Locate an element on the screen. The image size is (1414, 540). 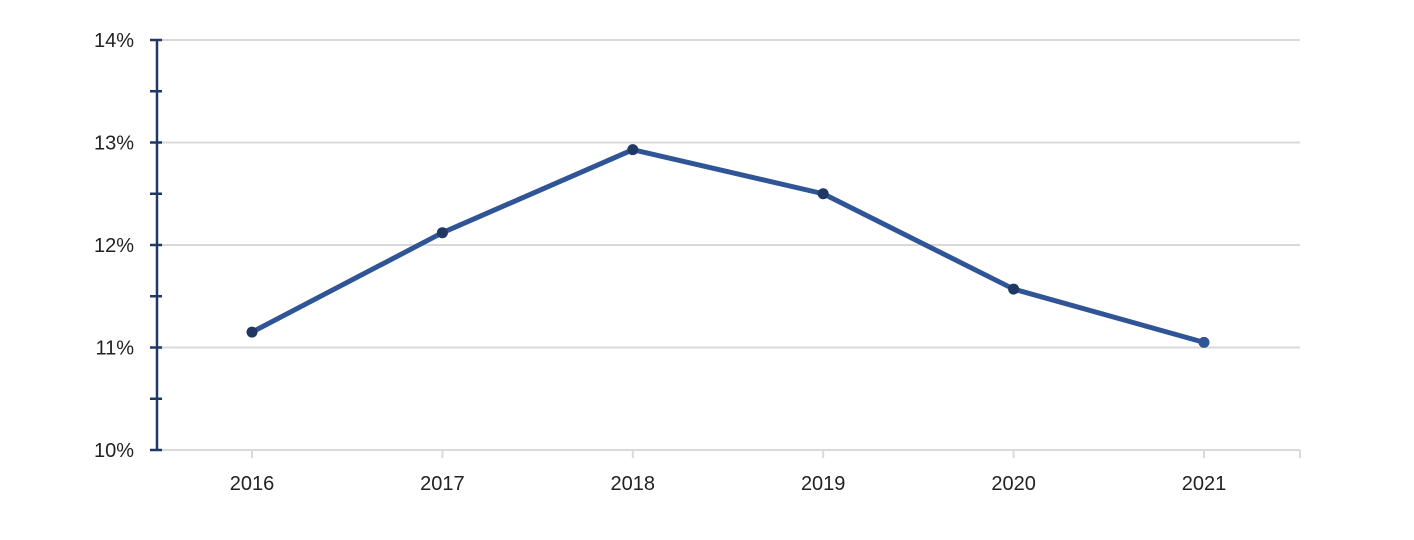
x-tick-label: 2017 is located at coordinates (442, 484).